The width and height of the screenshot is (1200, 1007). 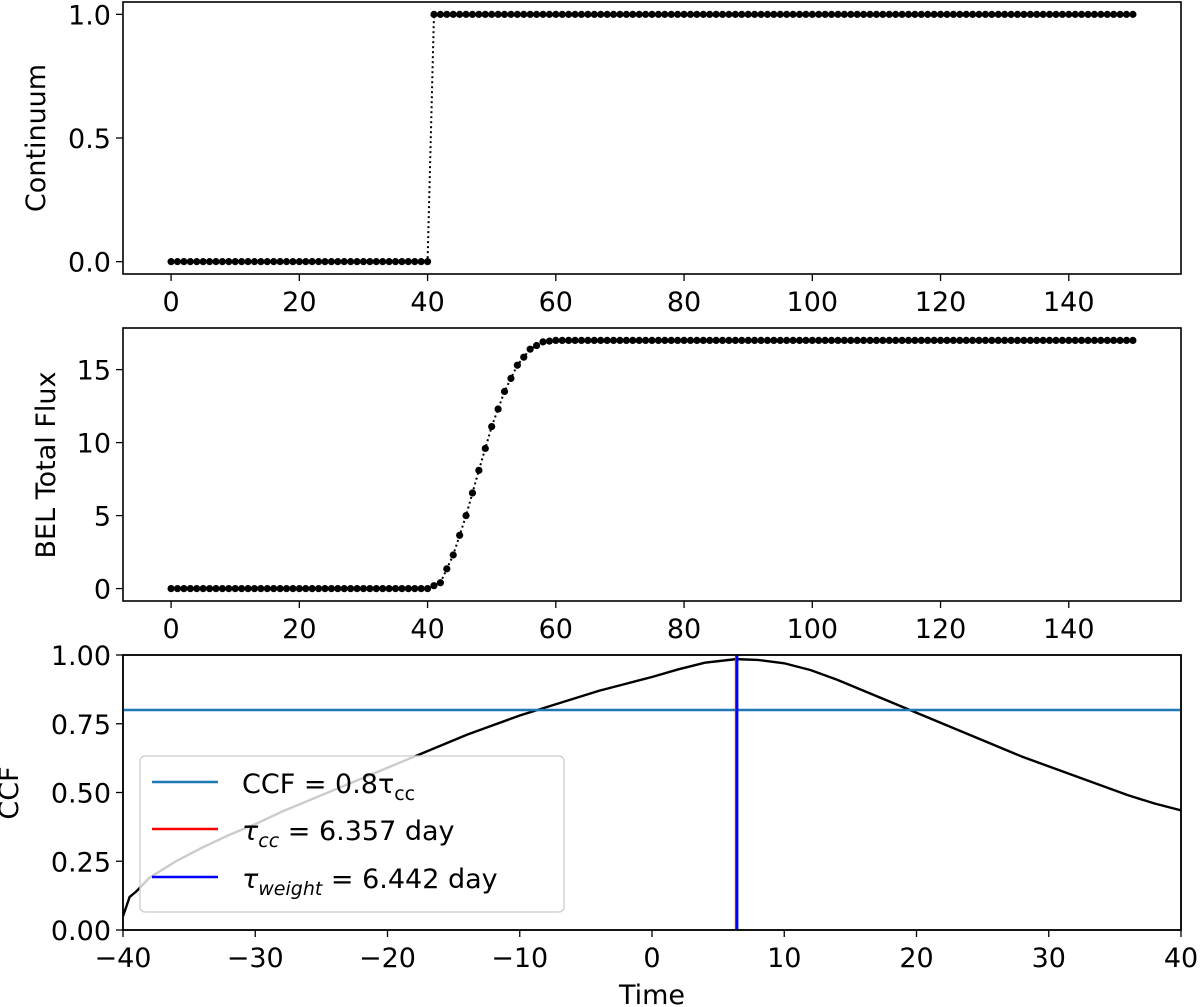 What do you see at coordinates (102, 517) in the screenshot?
I see `y-tick-label: 5` at bounding box center [102, 517].